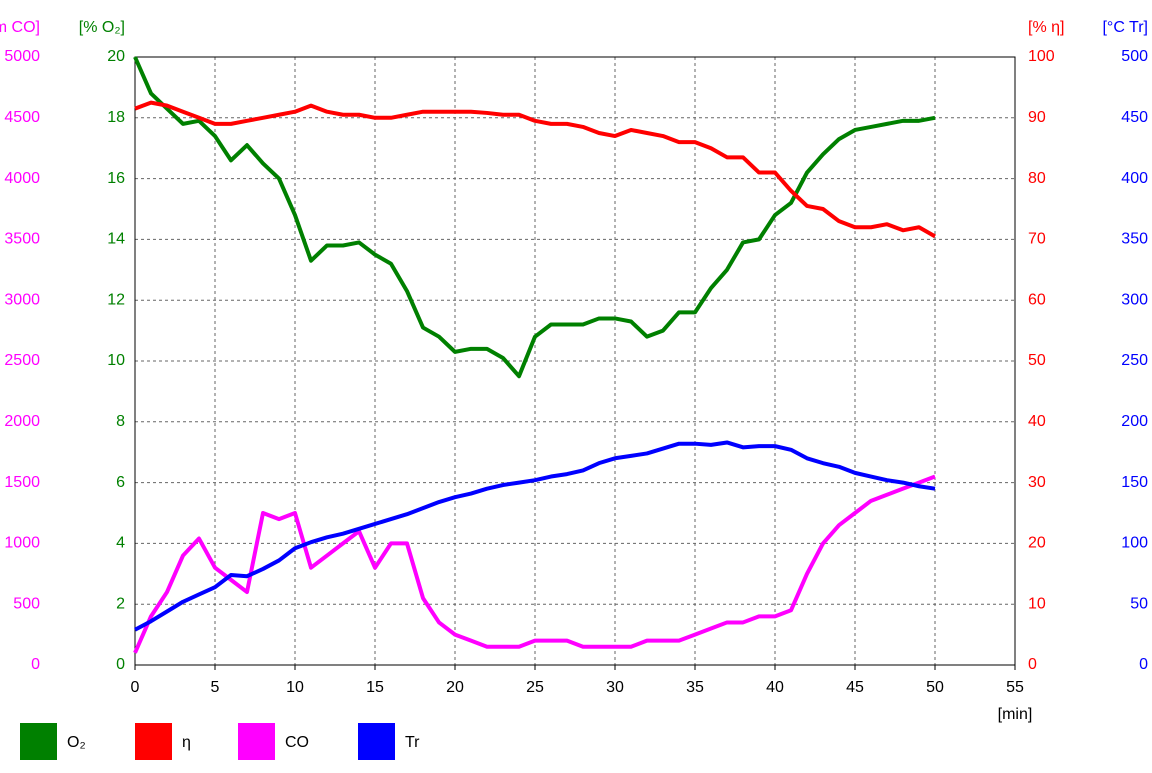 This screenshot has width=1152, height=773. Describe the element at coordinates (186, 742) in the screenshot. I see `legend-label: η` at that location.